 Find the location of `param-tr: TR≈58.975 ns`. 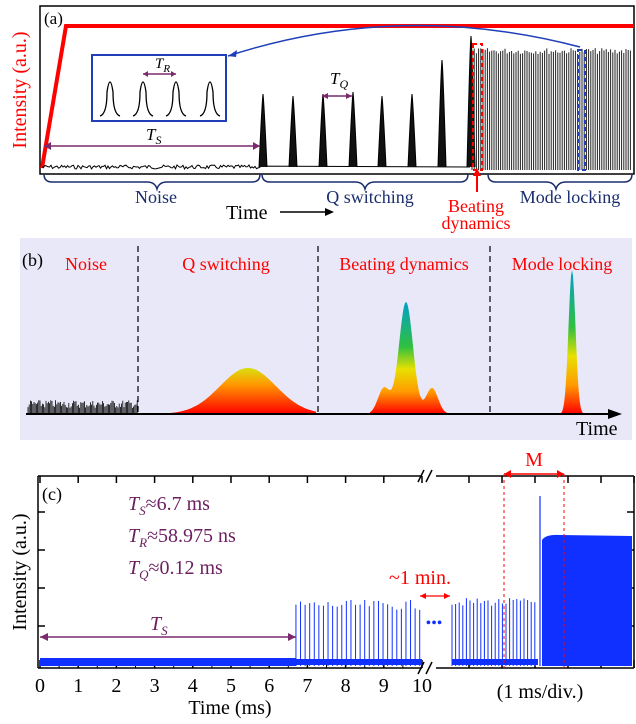

param-tr: TR≈58.975 ns is located at coordinates (182, 537).